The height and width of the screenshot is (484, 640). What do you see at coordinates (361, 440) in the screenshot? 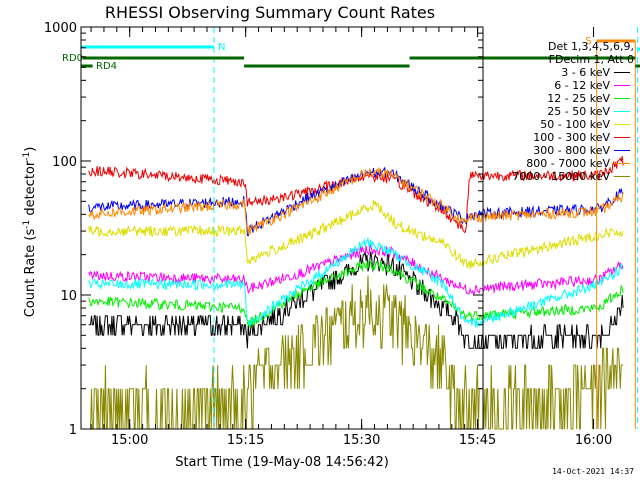
I see `x-tick-label: 15:30` at bounding box center [361, 440].